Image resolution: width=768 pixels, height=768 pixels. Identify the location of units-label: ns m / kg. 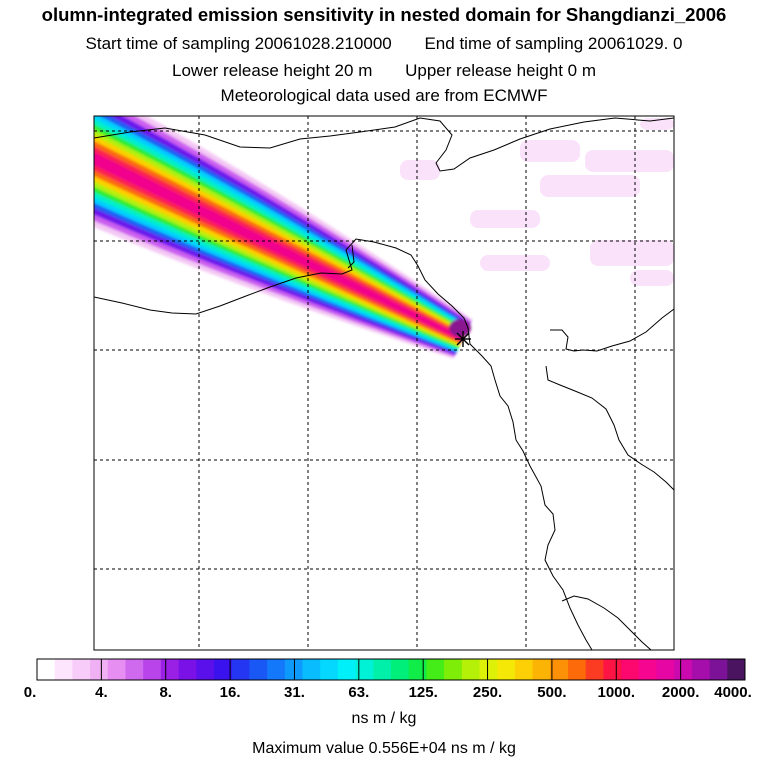
(384, 718).